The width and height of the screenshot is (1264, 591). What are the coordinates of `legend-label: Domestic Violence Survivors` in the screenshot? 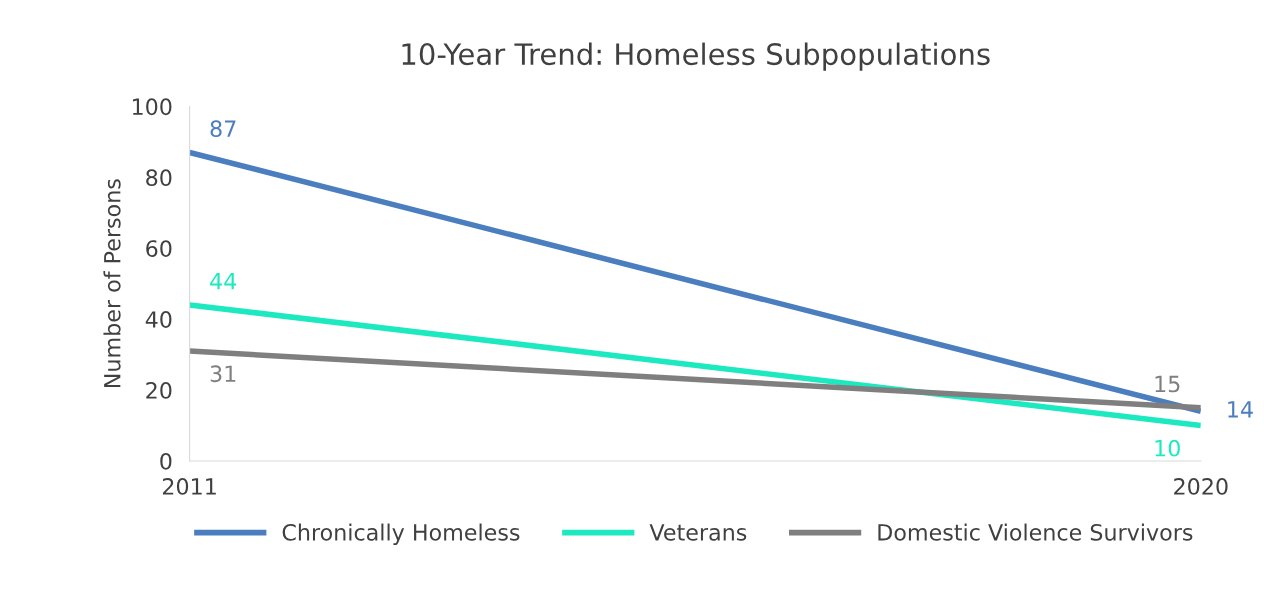 It's located at (1035, 532).